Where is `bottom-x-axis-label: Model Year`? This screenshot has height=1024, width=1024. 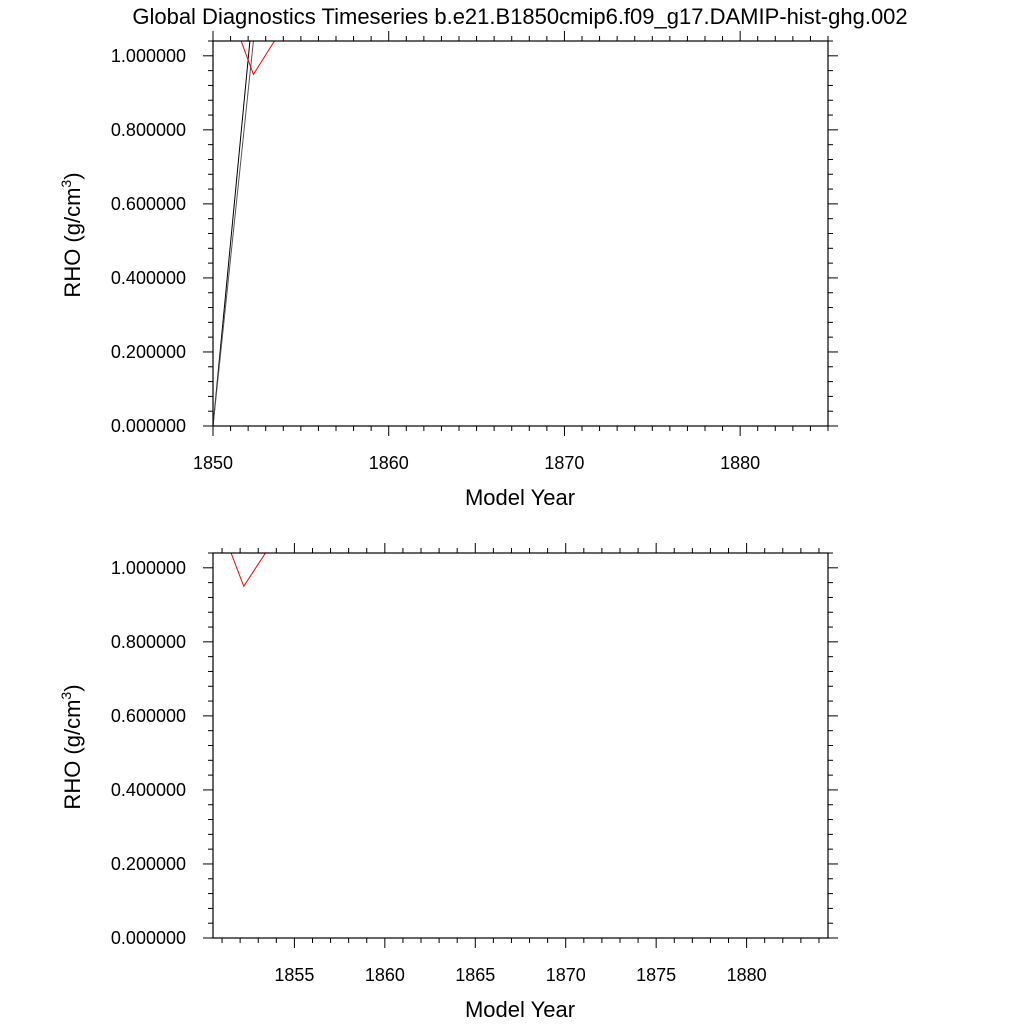 bottom-x-axis-label: Model Year is located at coordinates (520, 1009).